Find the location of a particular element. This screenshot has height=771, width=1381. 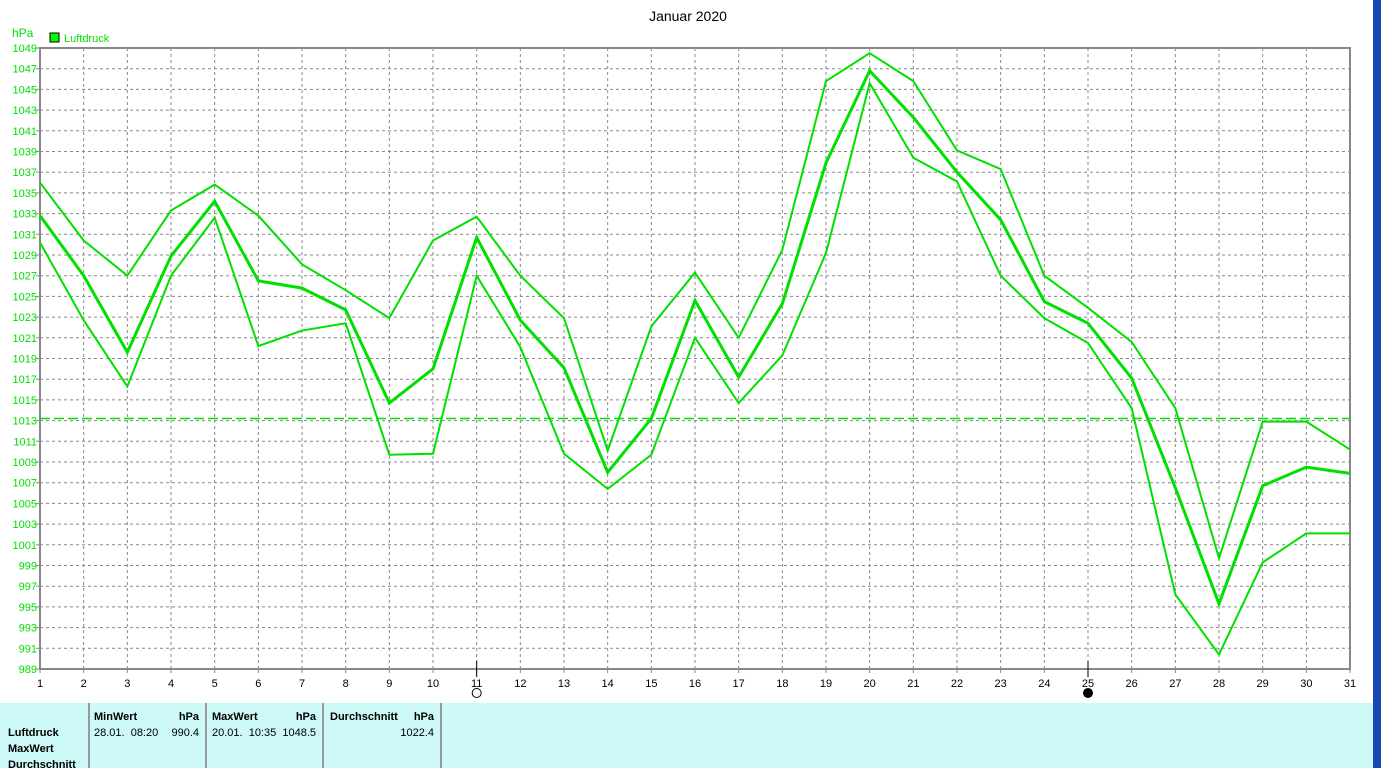

y-tick-label: 999 is located at coordinates (28, 567).